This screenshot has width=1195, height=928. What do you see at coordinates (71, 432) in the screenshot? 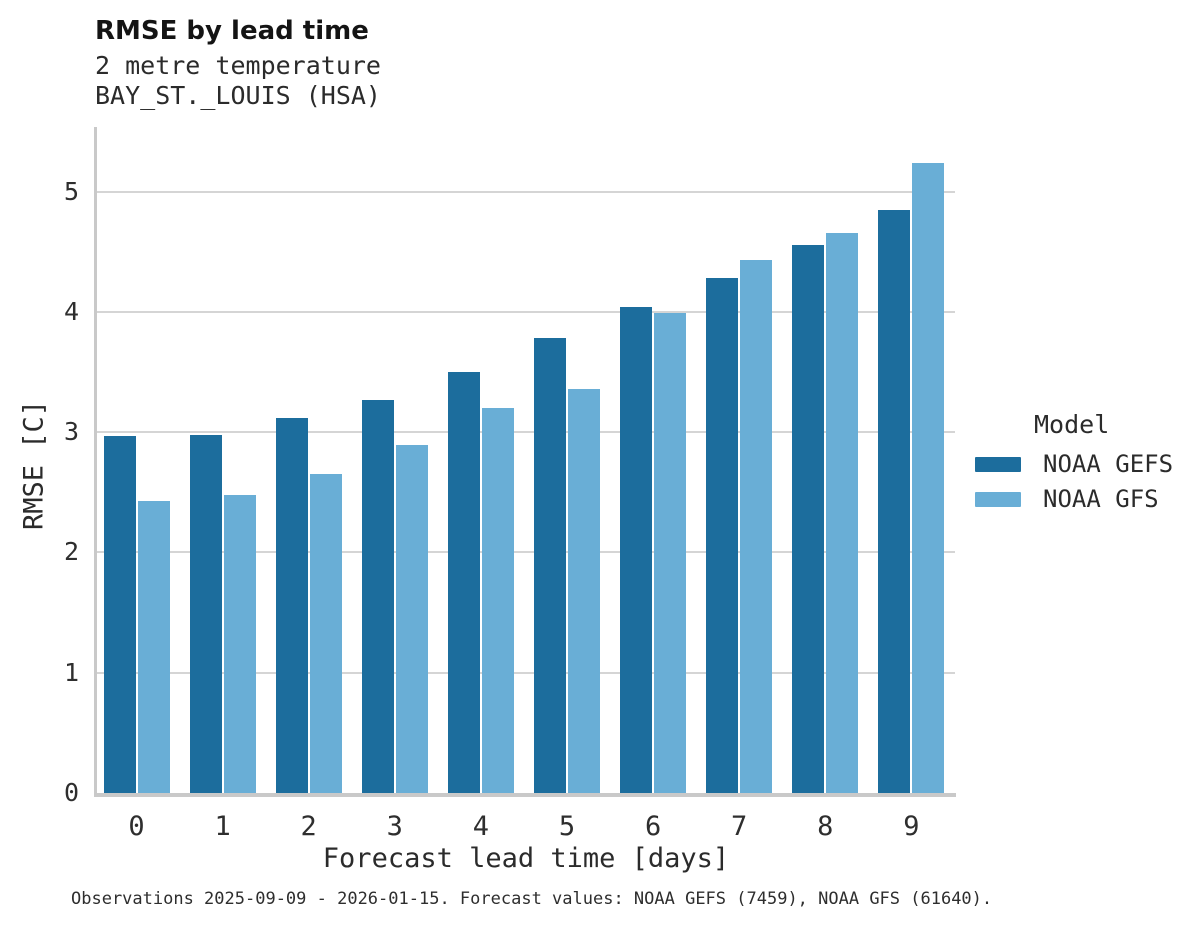
I see `y-tick-label-3: 3` at bounding box center [71, 432].